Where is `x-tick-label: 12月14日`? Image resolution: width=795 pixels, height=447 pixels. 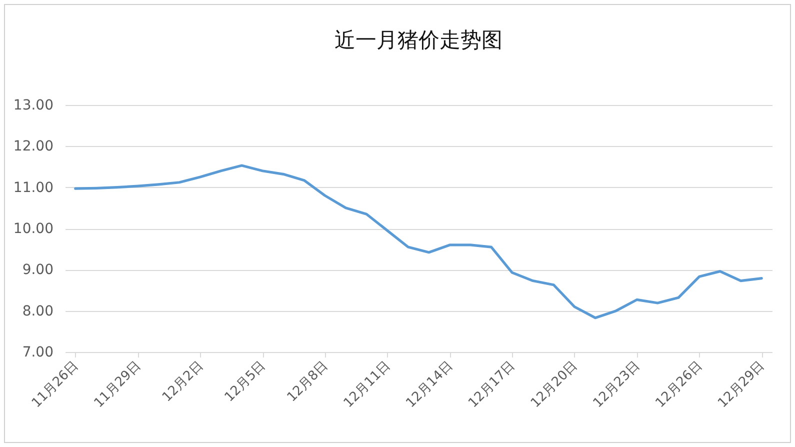 x-tick-label: 12月14日 is located at coordinates (429, 384).